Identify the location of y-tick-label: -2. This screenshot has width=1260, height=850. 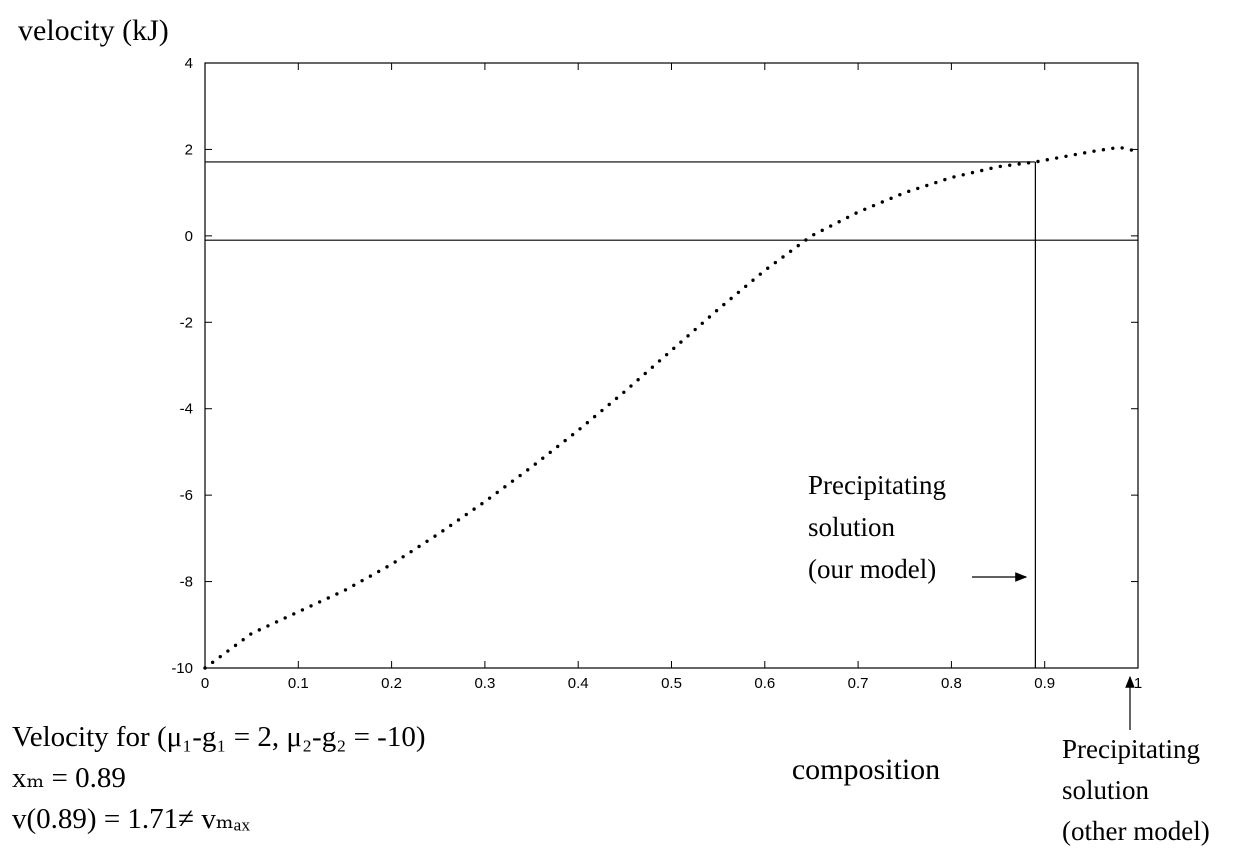
(186, 322).